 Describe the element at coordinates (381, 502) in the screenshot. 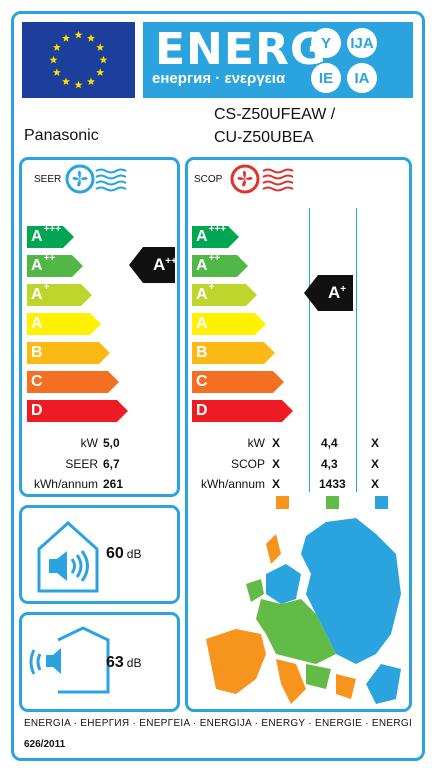

I see `zone-swatch-colder` at that location.